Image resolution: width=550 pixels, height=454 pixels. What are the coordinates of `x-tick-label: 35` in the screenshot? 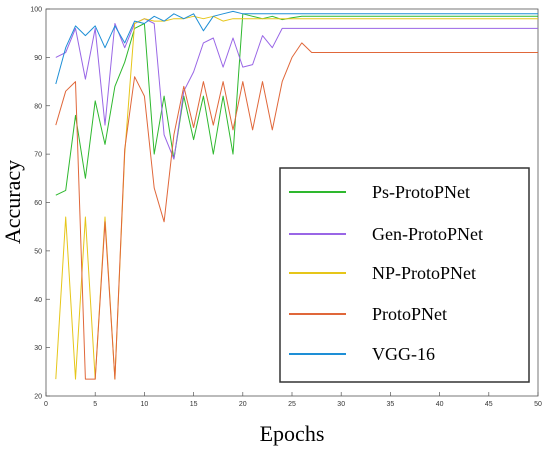 It's located at (391, 404).